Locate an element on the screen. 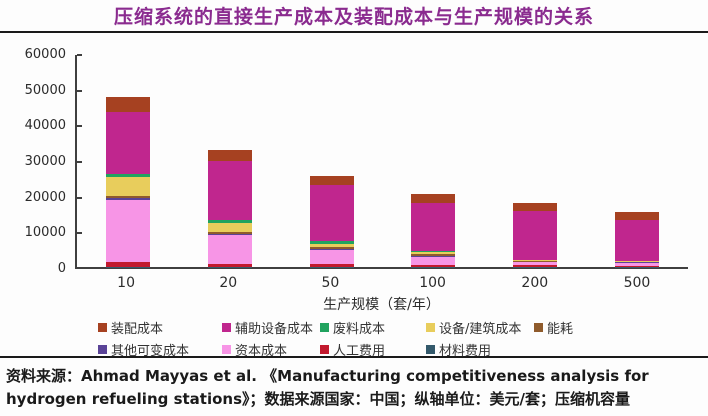  legend-item: 装配成本 is located at coordinates (160, 327).